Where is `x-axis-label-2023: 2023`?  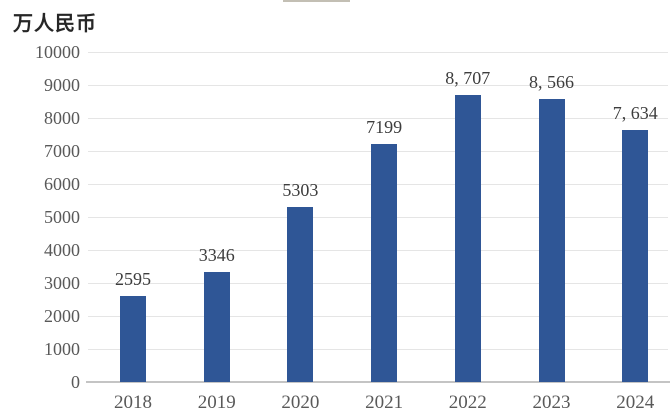 x-axis-label-2023: 2023 is located at coordinates (551, 402).